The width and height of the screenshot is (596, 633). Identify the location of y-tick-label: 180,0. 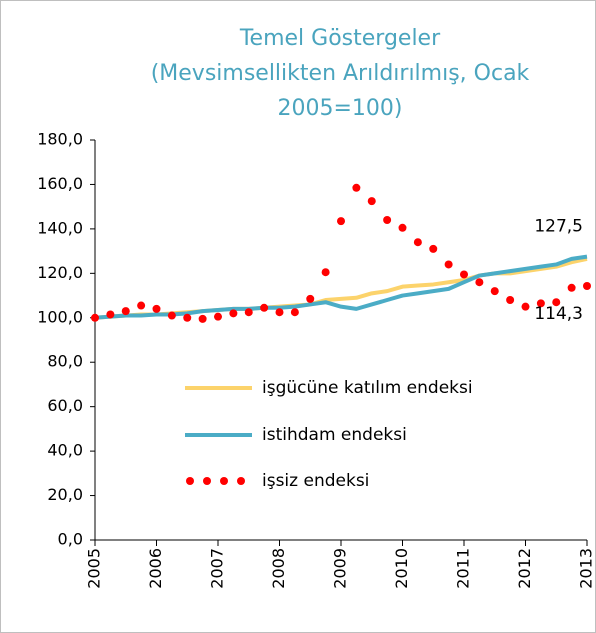
(60, 139).